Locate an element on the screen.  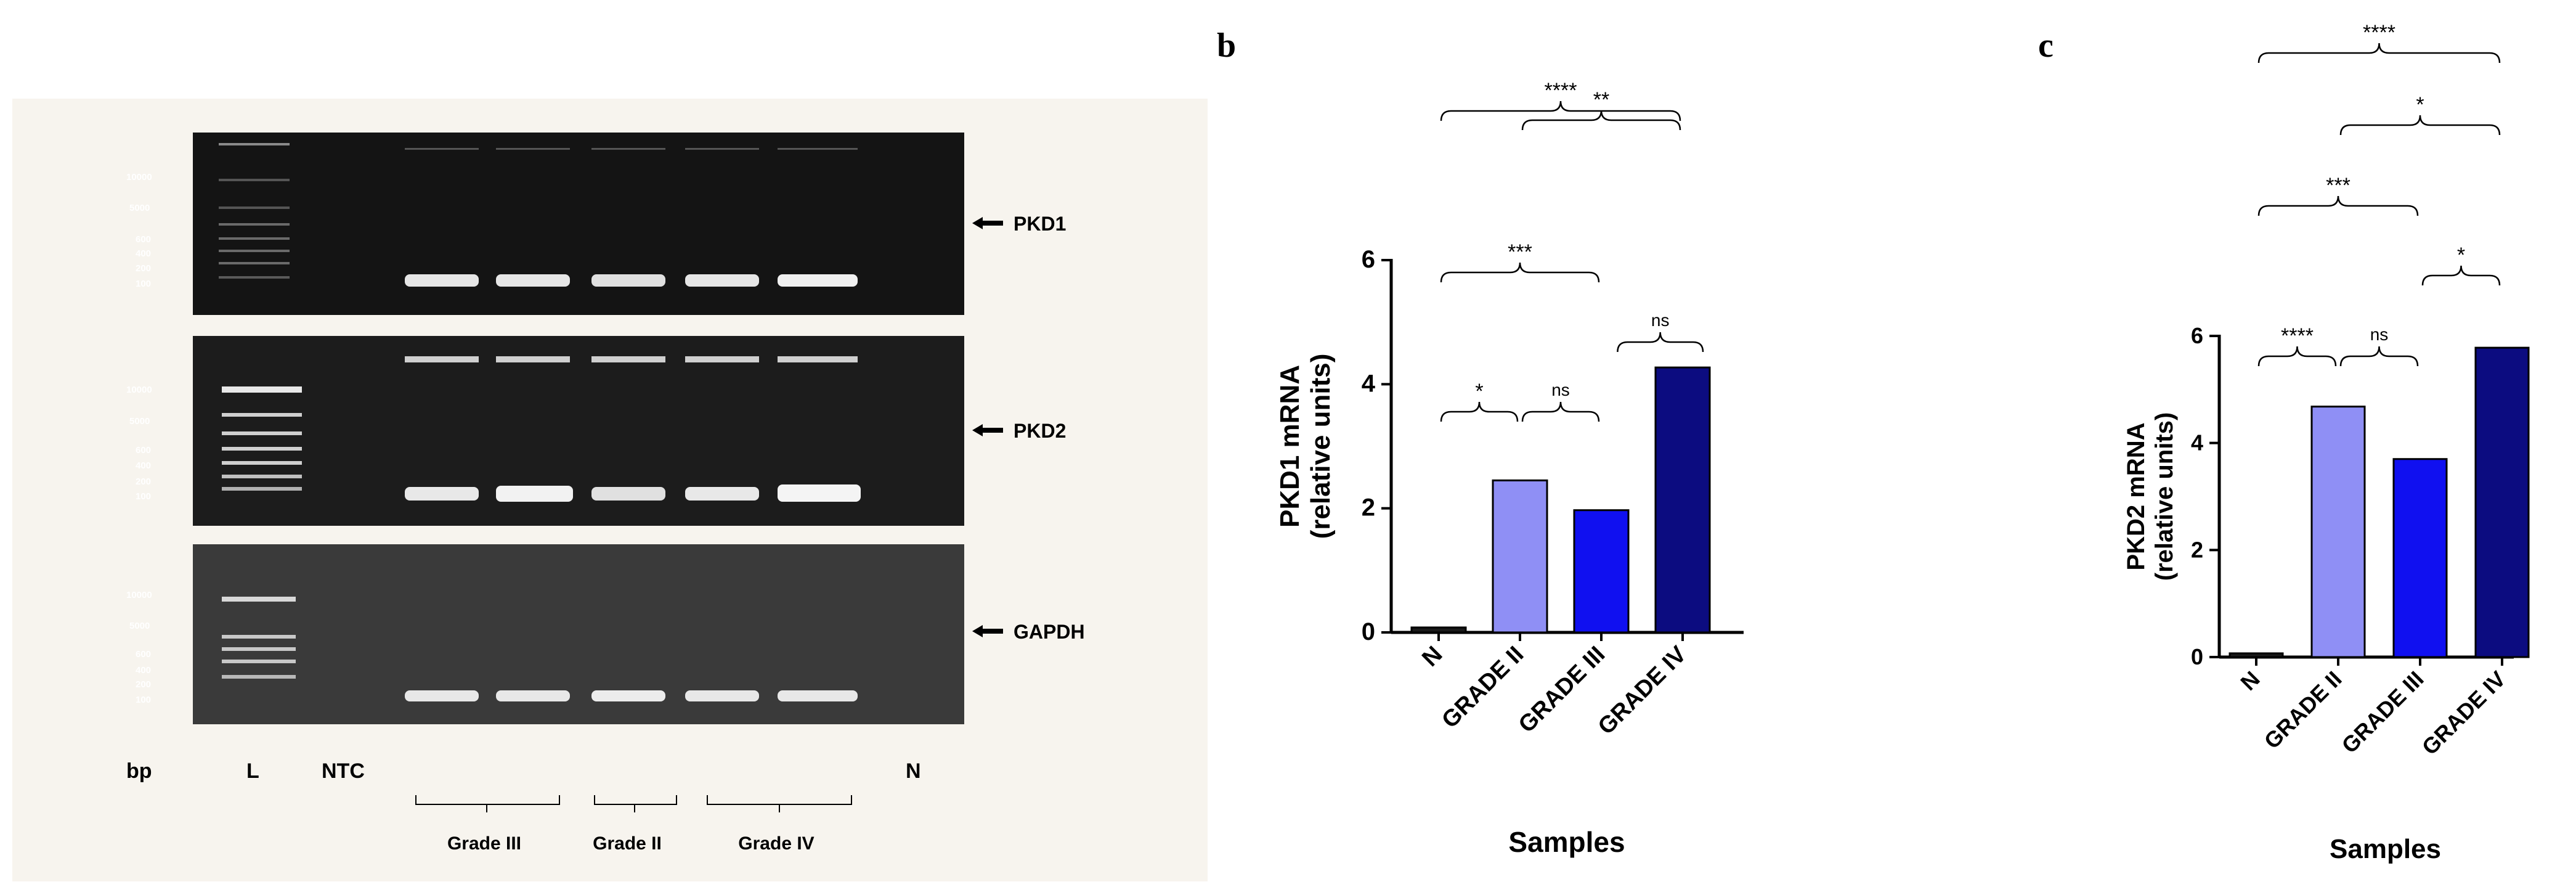
group-label-grade4: Grade IV is located at coordinates (776, 844).